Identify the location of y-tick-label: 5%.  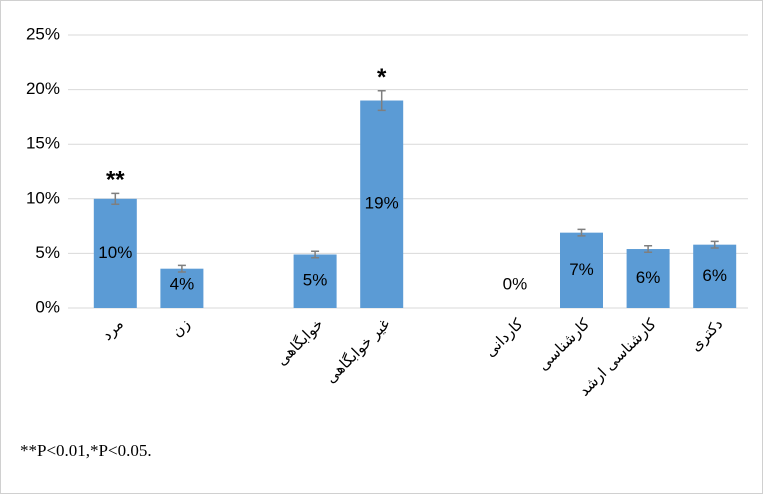
(47, 252).